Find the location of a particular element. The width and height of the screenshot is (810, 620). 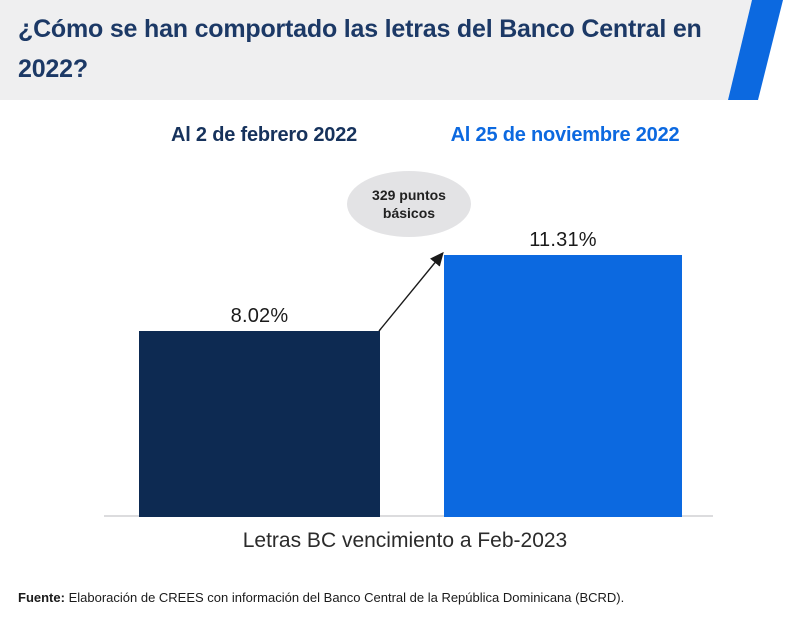

x-axis-line is located at coordinates (408, 516).